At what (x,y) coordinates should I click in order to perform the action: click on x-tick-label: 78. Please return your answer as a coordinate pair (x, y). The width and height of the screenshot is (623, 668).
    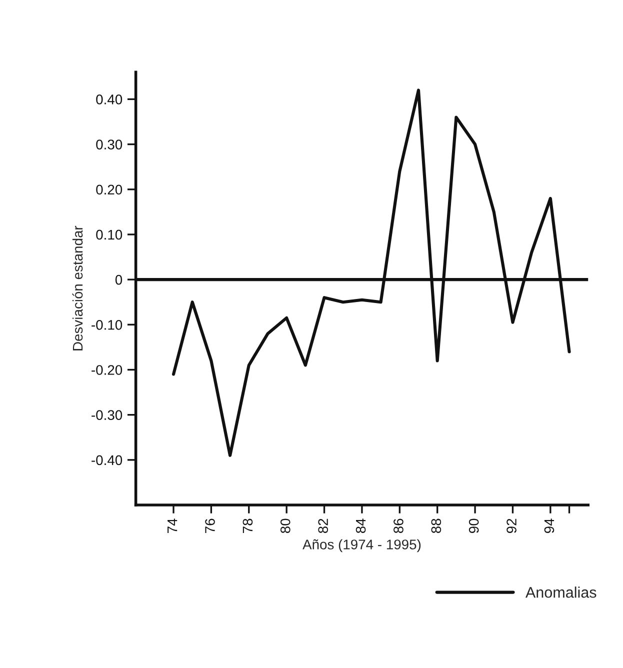
    Looking at the image, I should click on (247, 525).